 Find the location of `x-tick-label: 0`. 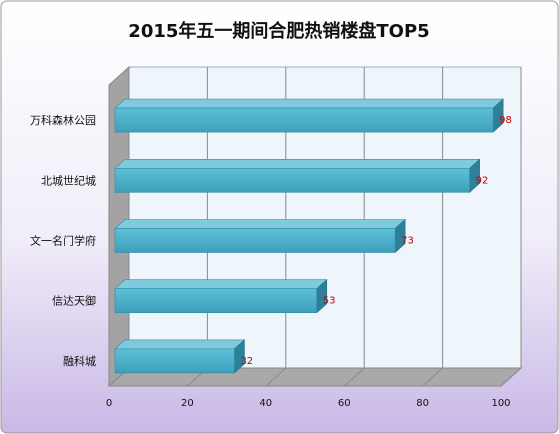

x-tick-label: 0 is located at coordinates (109, 403).